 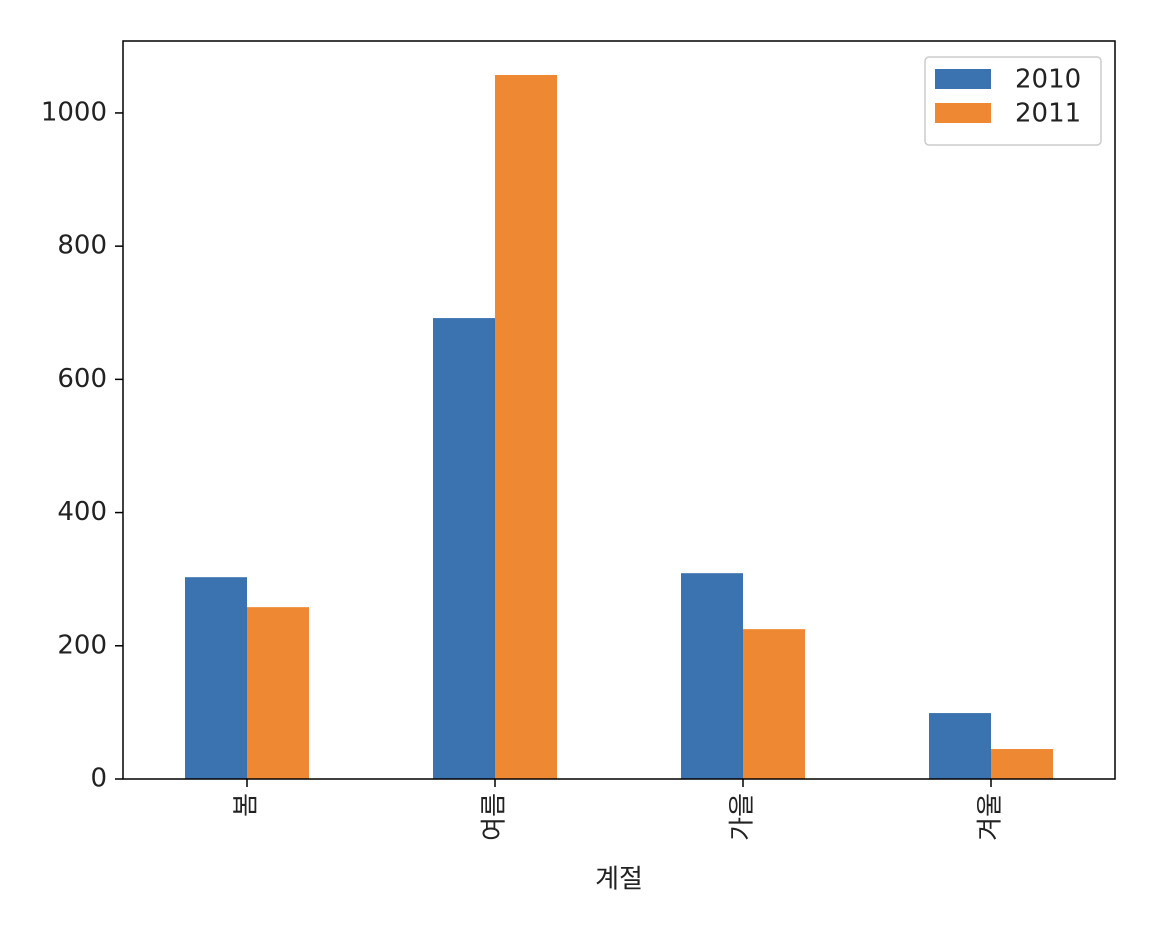 I want to click on legend-label: 2010, so click(x=1048, y=80).